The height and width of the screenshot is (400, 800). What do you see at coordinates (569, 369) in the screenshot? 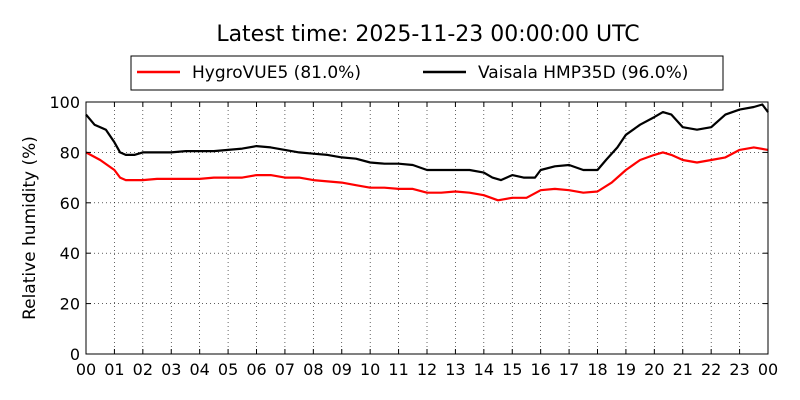
I see `x-tick-label: 17` at bounding box center [569, 369].